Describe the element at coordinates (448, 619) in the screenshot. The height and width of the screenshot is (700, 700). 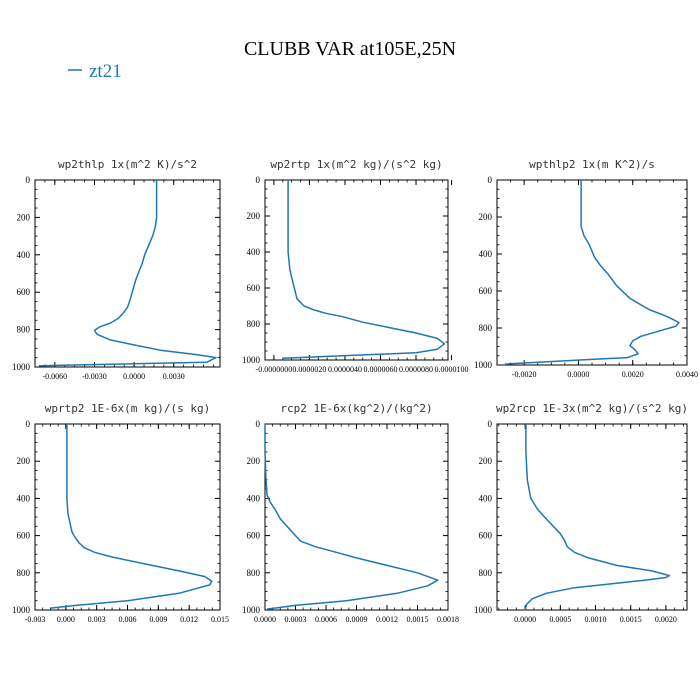
I see `x-tick-label: 0.0018` at that location.